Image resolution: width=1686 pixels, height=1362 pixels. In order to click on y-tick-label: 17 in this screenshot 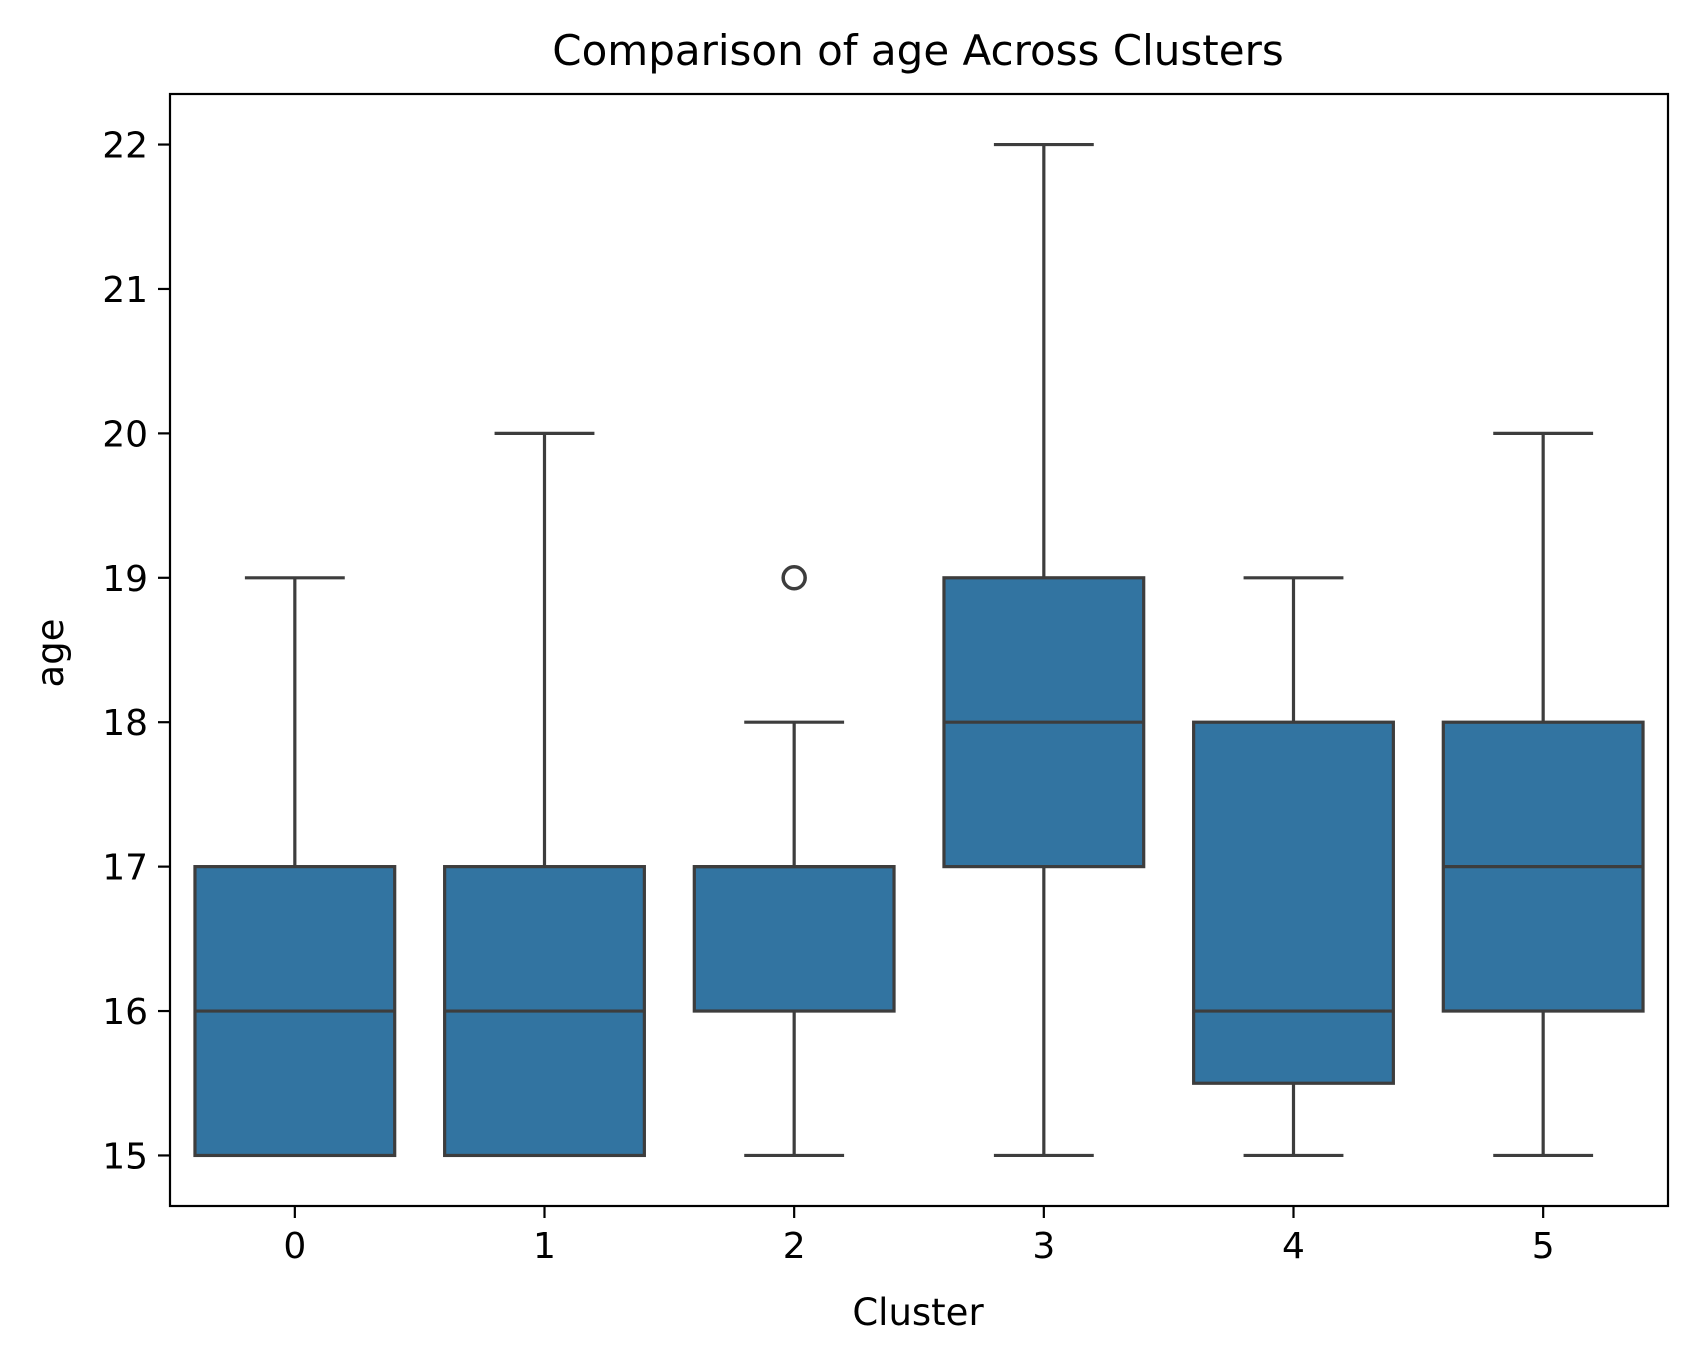, I will do `click(125, 868)`.